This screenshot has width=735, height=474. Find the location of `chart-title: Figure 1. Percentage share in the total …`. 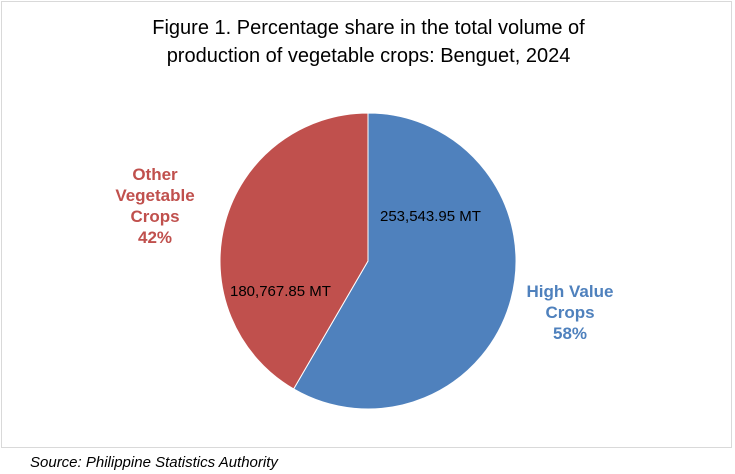

chart-title: Figure 1. Percentage share in the total … is located at coordinates (368, 42).